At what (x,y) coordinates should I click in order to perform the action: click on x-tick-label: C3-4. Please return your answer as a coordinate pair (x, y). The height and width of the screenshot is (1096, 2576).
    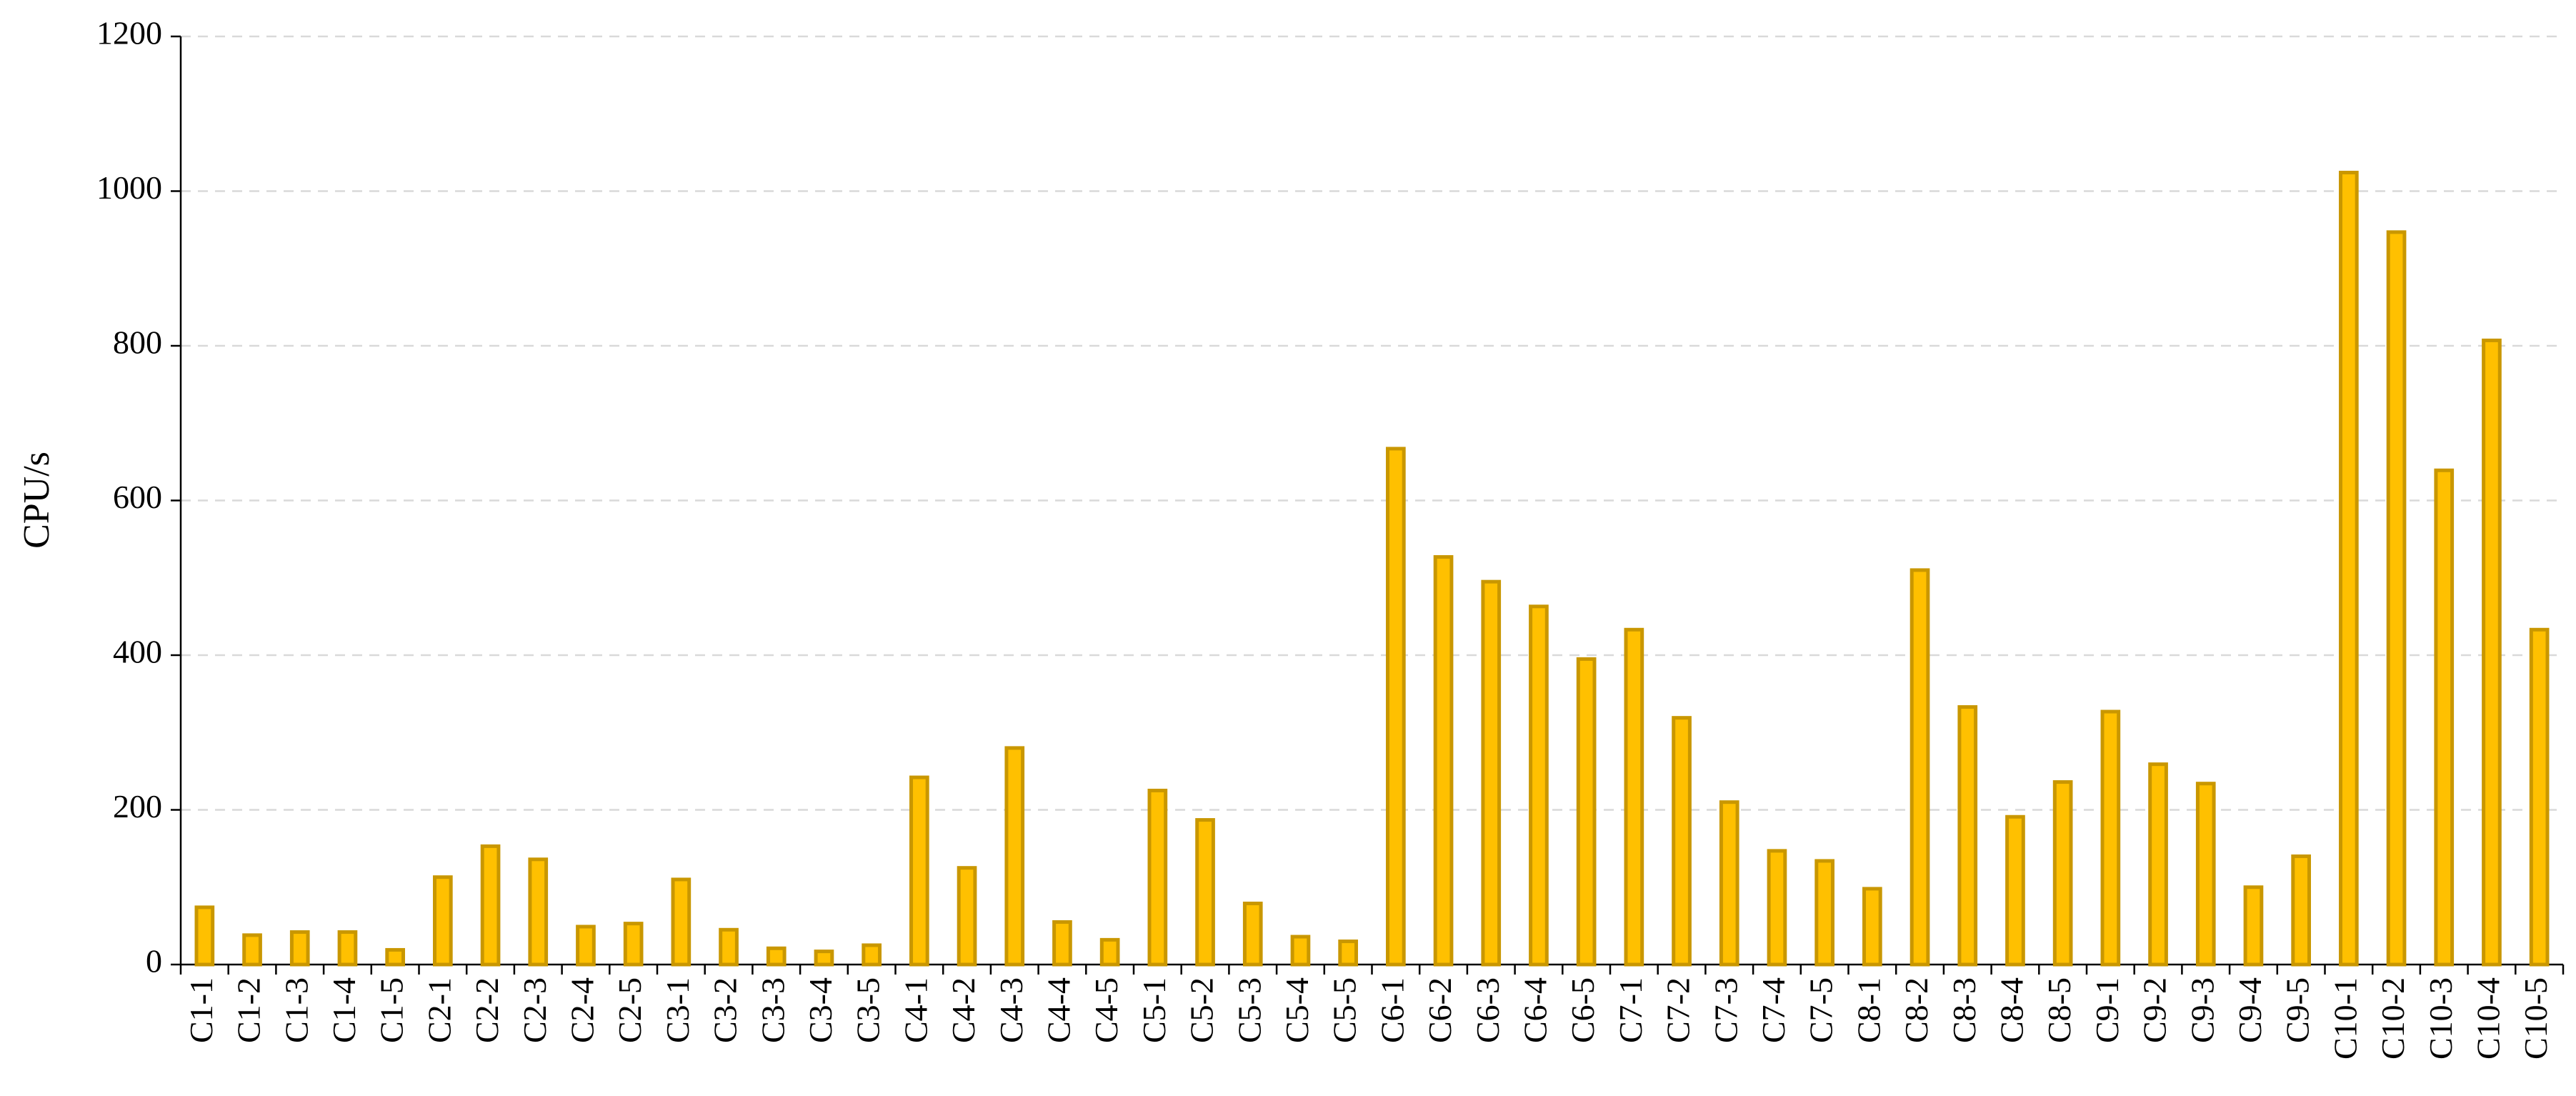
    Looking at the image, I should click on (820, 1010).